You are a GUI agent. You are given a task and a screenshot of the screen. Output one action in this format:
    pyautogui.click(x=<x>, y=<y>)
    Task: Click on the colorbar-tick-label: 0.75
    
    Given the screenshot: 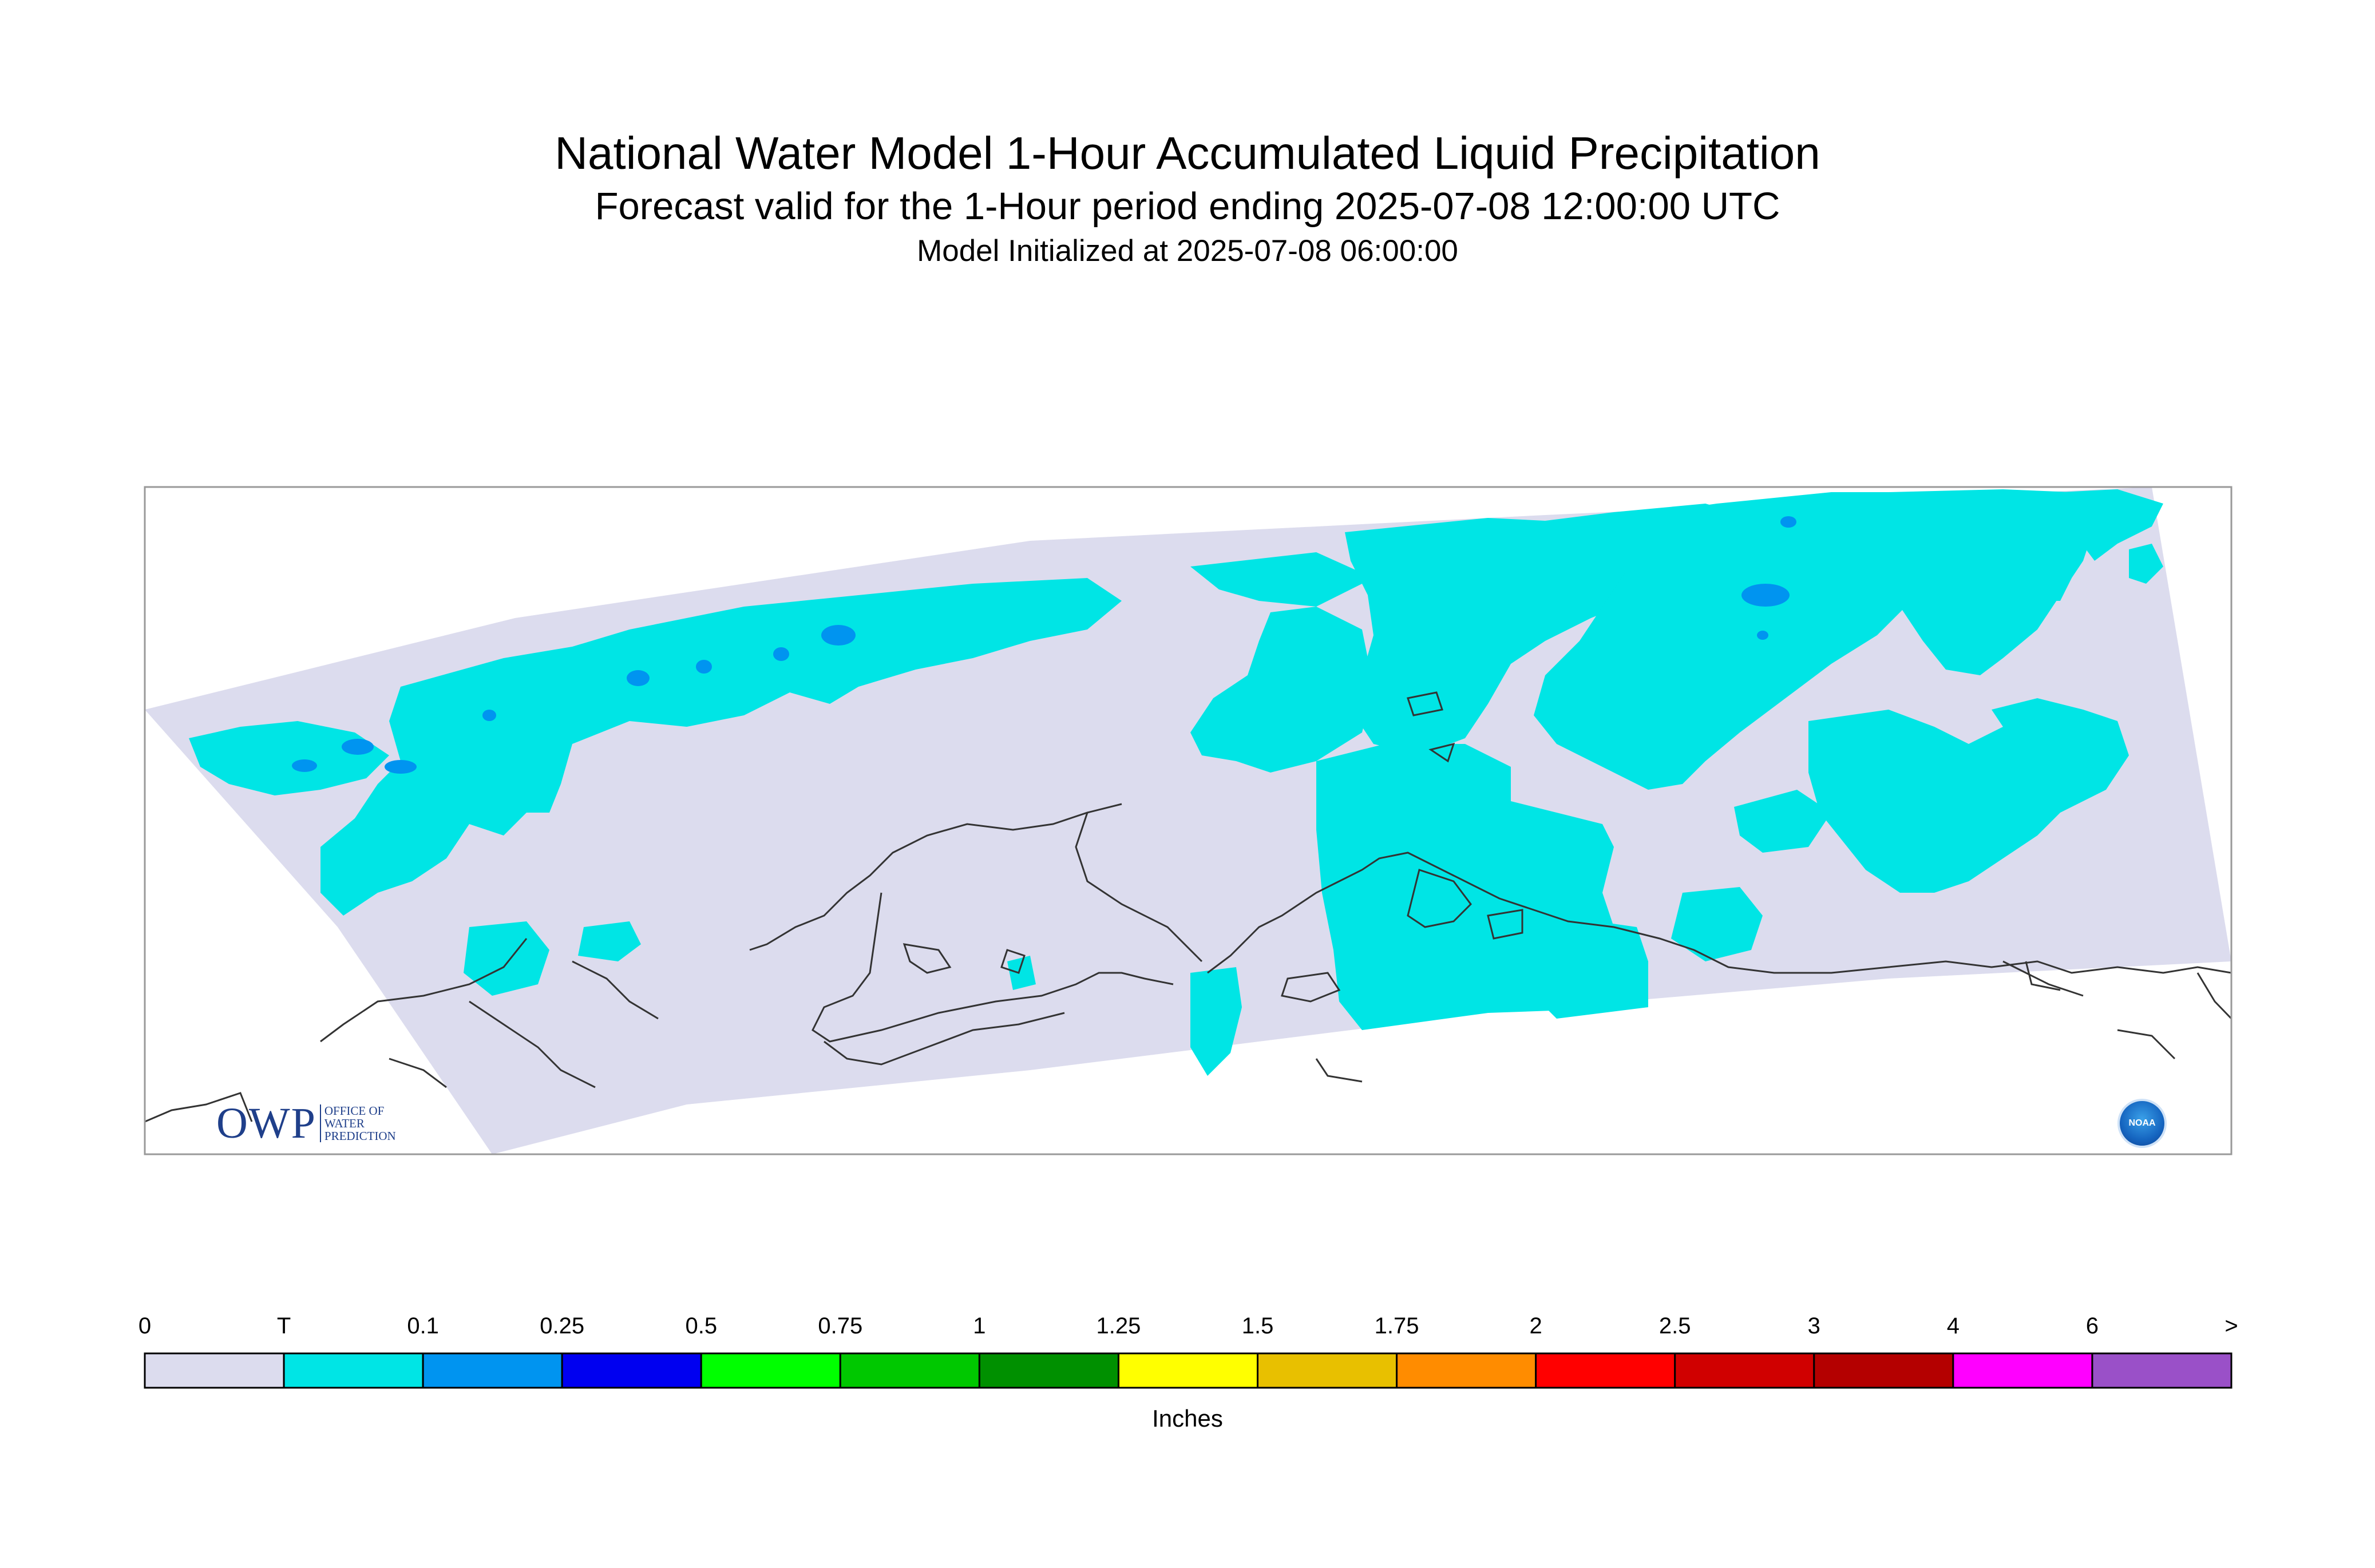 What is the action you would take?
    pyautogui.click(x=841, y=1326)
    